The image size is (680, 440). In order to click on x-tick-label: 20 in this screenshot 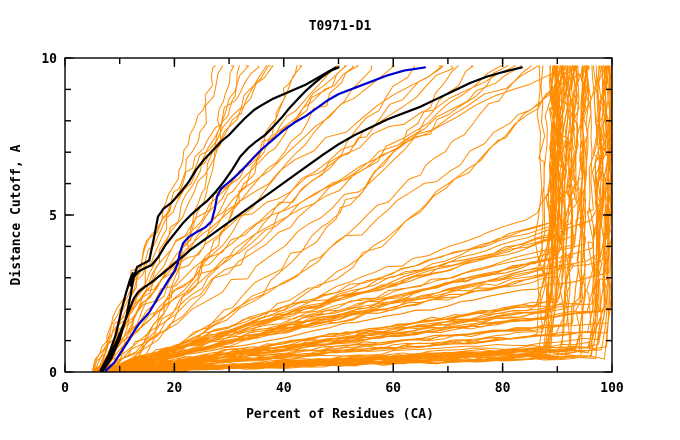, I will do `click(175, 388)`.